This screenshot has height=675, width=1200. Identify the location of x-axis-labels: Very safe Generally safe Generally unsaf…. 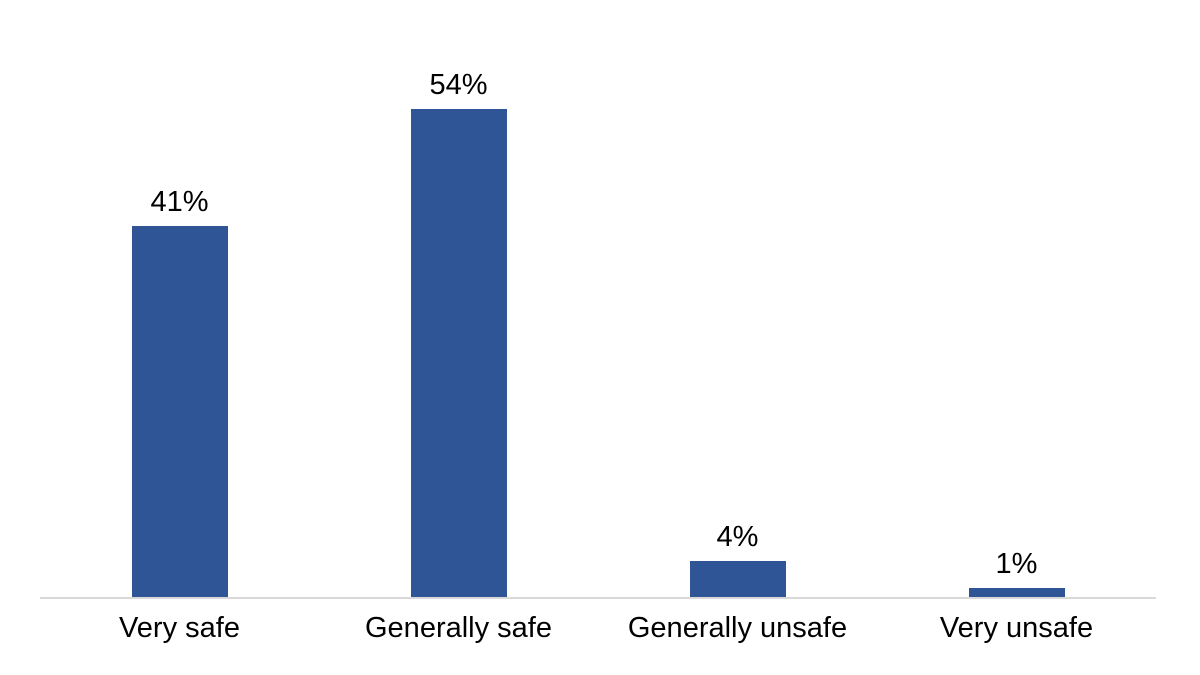
(598, 628).